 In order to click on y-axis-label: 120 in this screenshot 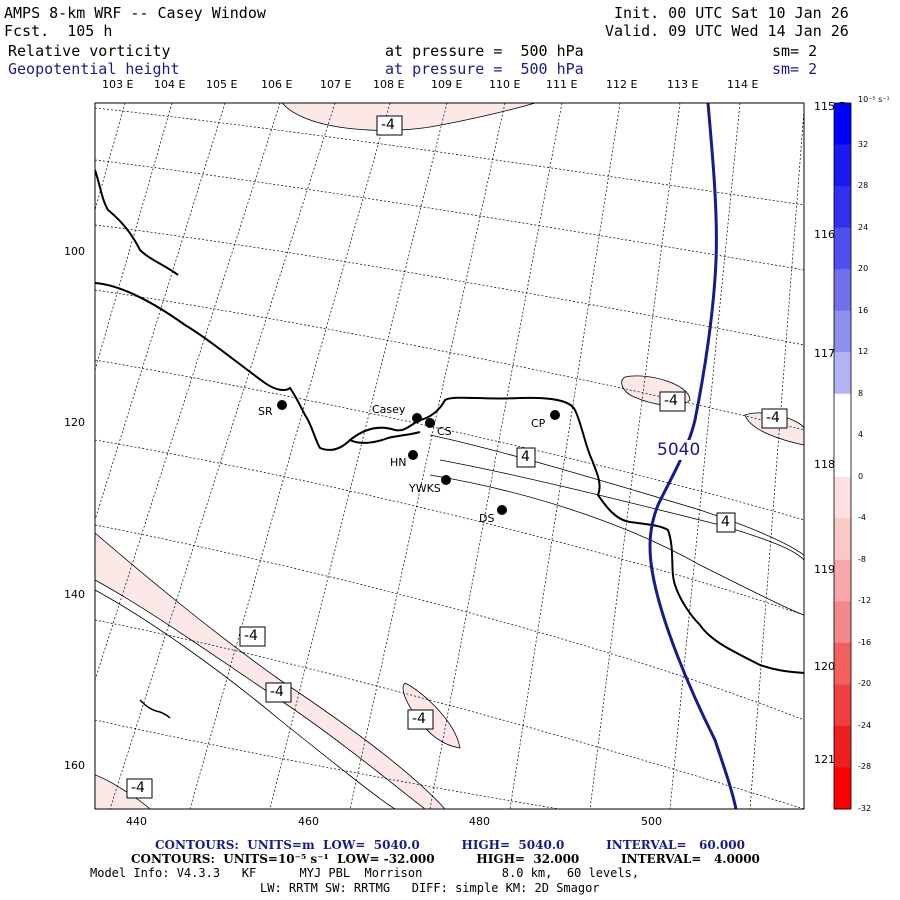, I will do `click(74, 422)`.